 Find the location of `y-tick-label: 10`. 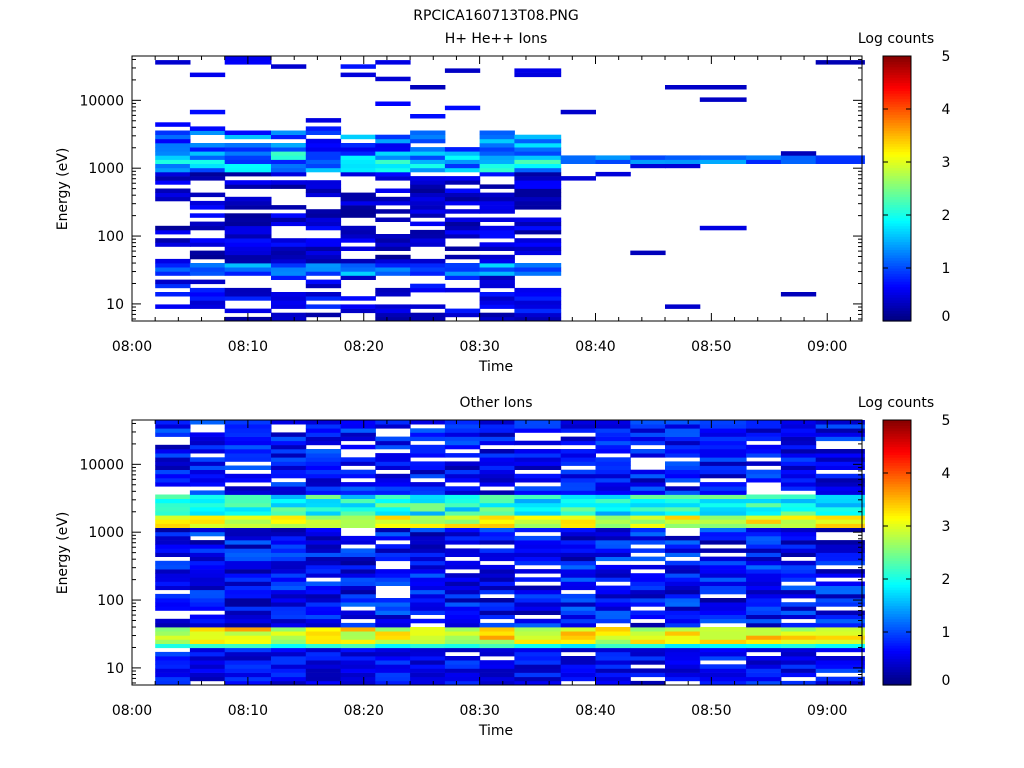

y-tick-label: 10 is located at coordinates (115, 669).